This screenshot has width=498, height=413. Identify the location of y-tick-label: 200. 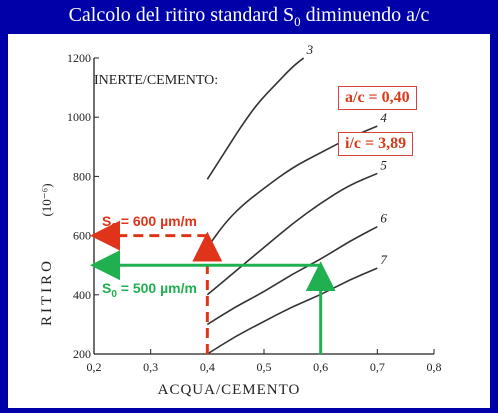
(82, 354).